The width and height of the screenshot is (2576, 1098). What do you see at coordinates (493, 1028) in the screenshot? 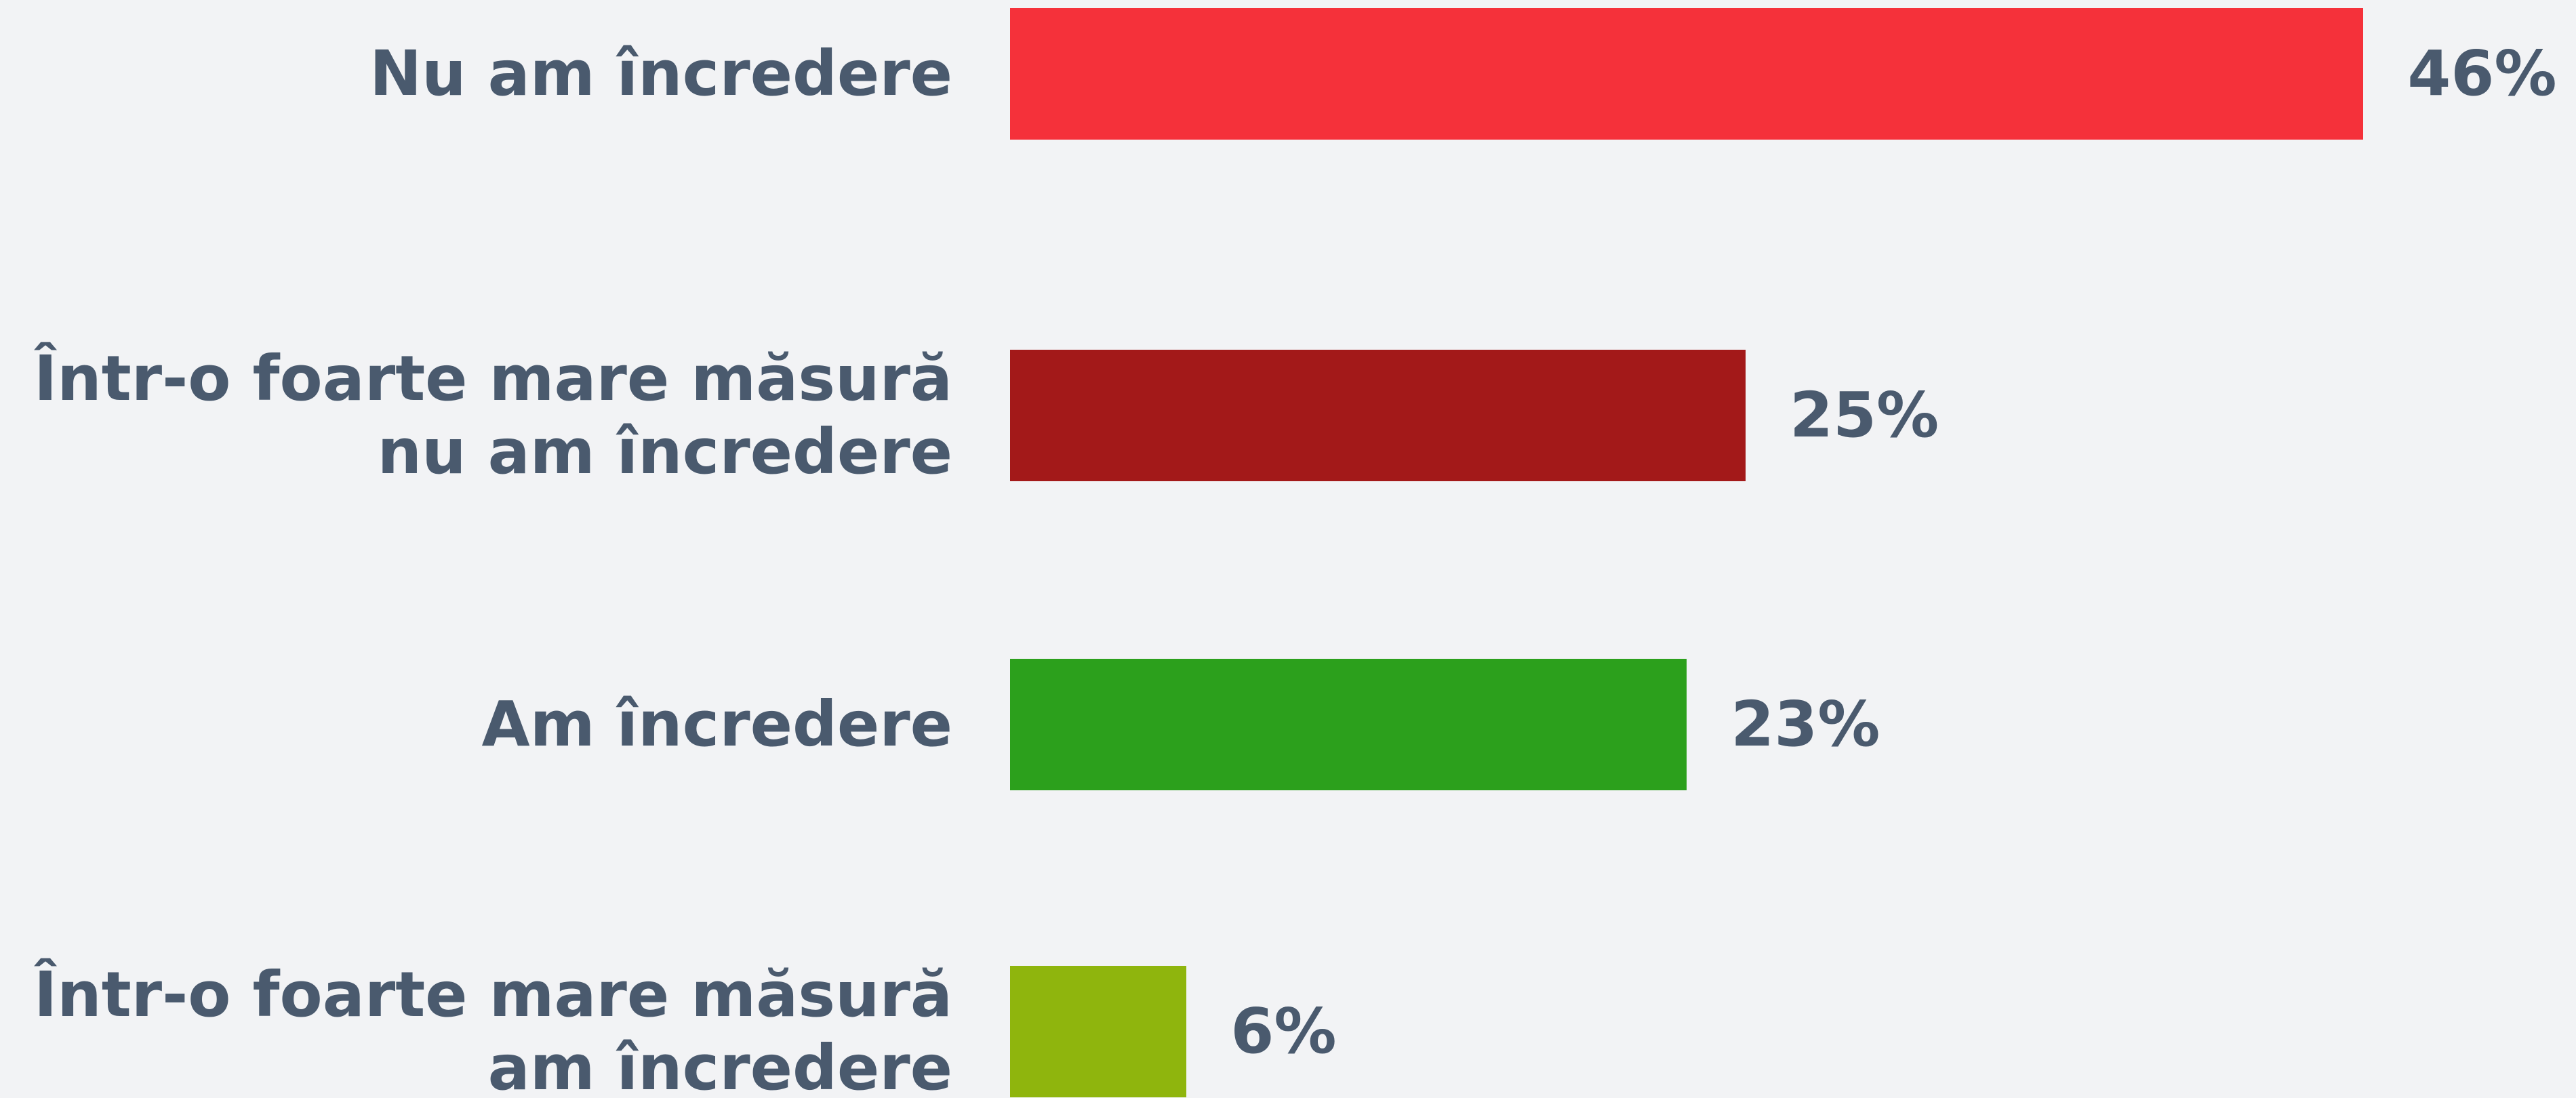
I see `category-label: Într-o foarte mare măsură am încredere` at bounding box center [493, 1028].